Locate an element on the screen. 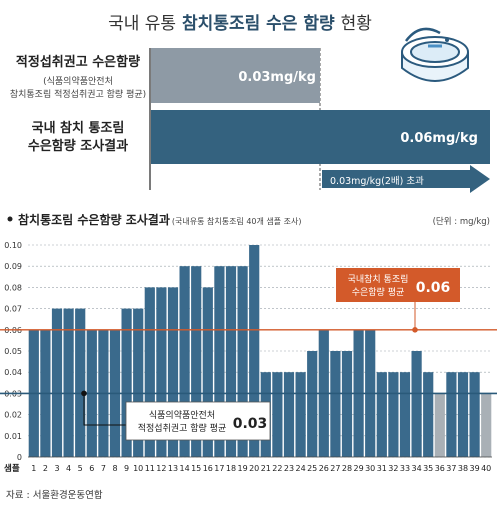 This screenshot has width=500, height=525. x-tick-label: 27 is located at coordinates (335, 468).